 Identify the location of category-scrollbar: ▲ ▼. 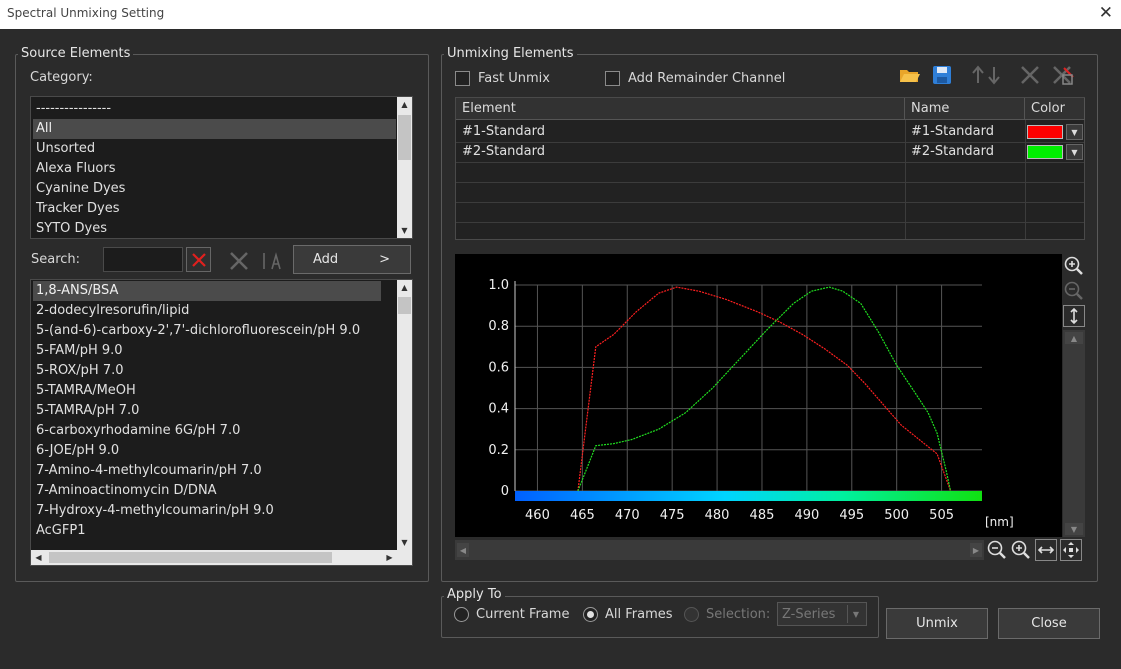
(404, 167).